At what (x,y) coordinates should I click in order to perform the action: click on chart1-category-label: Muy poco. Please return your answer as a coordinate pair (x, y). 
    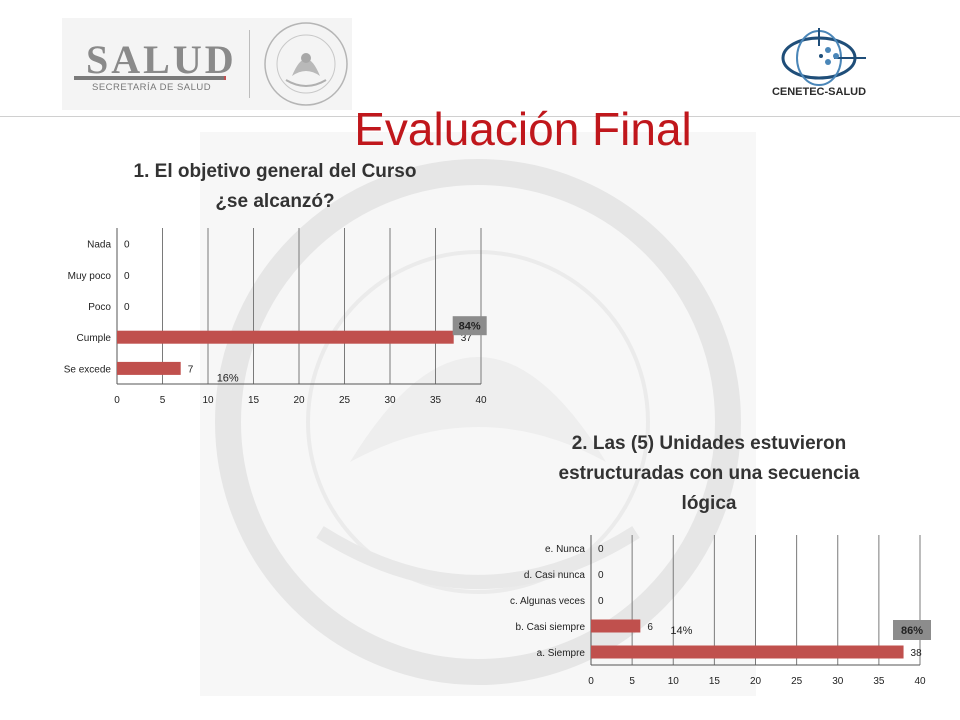
    Looking at the image, I should click on (90, 276).